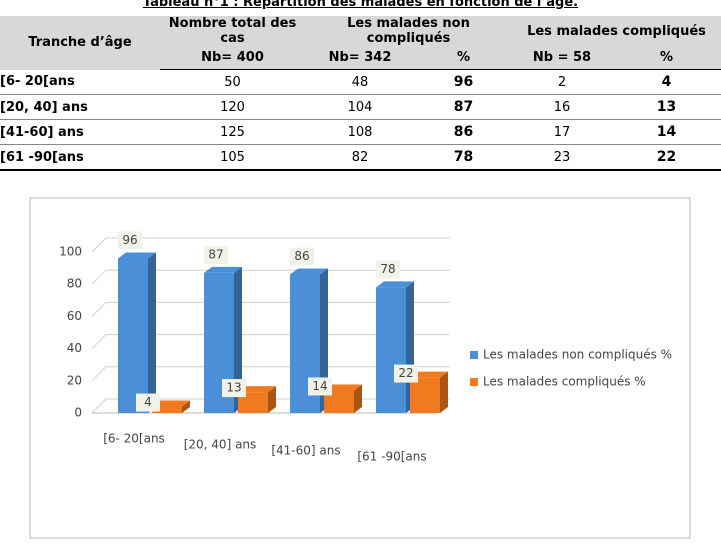 The width and height of the screenshot is (721, 546). What do you see at coordinates (70, 252) in the screenshot?
I see `y-tick-label: 100` at bounding box center [70, 252].